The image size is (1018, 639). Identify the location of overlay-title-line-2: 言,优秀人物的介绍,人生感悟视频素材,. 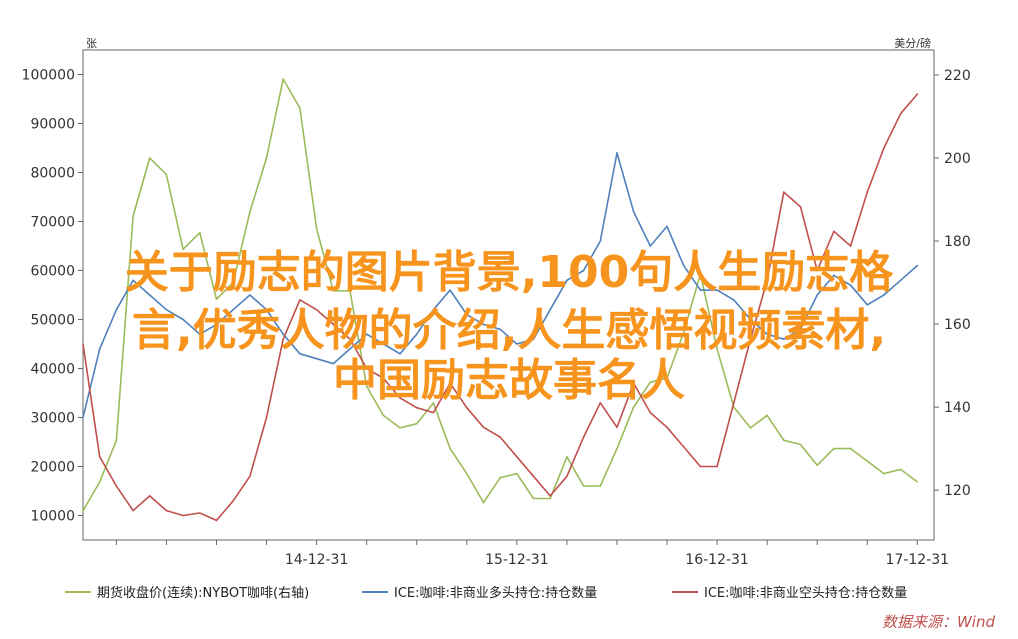
(509, 330).